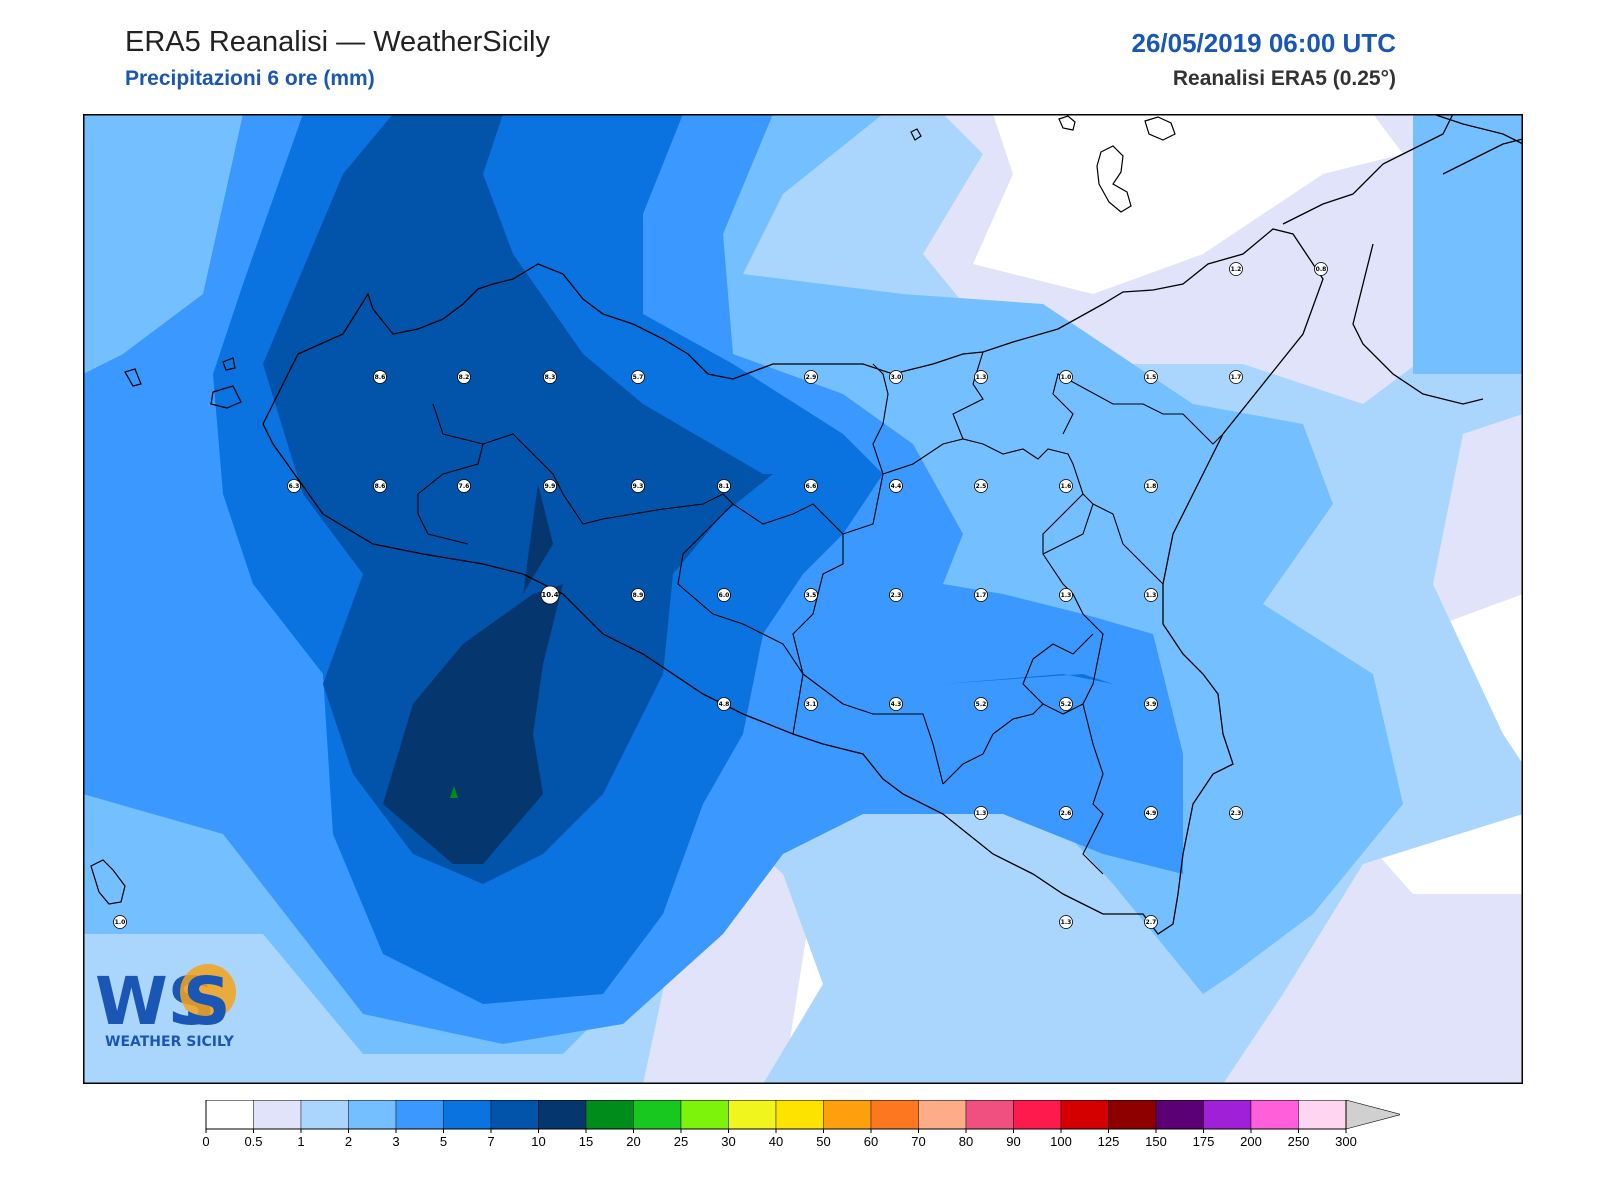 The image size is (1600, 1200). I want to click on colorbar-tick-label: 60, so click(871, 1141).